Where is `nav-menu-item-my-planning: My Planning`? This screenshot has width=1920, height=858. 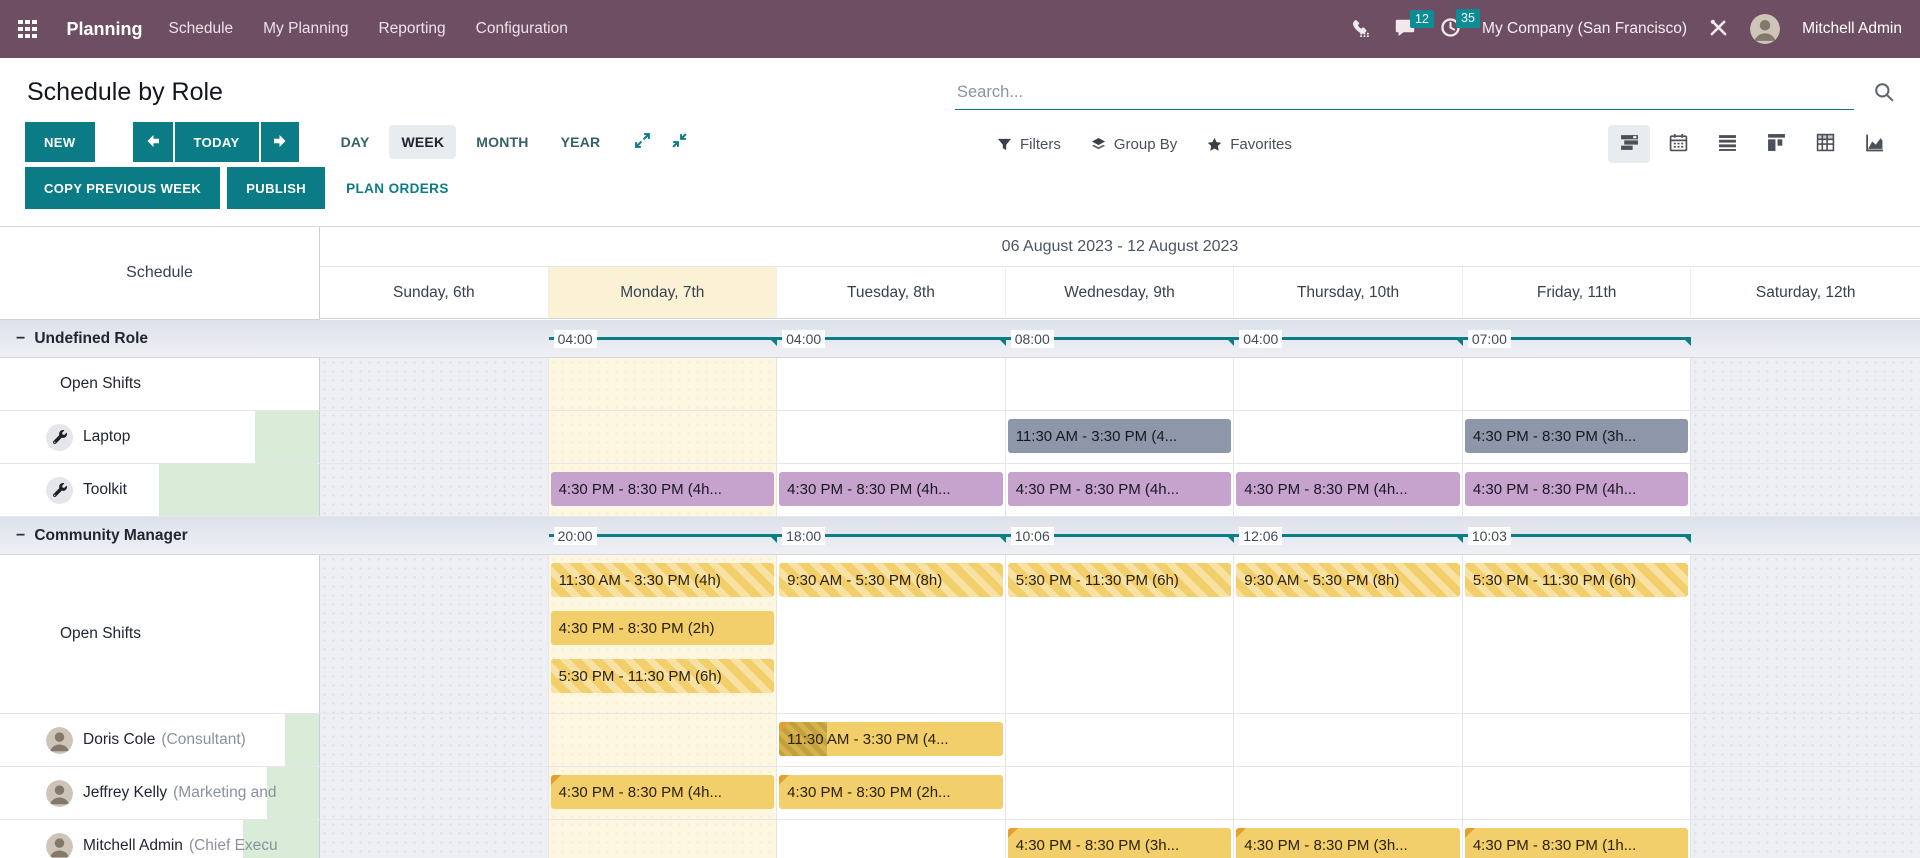
nav-menu-item-my-planning: My Planning is located at coordinates (306, 28).